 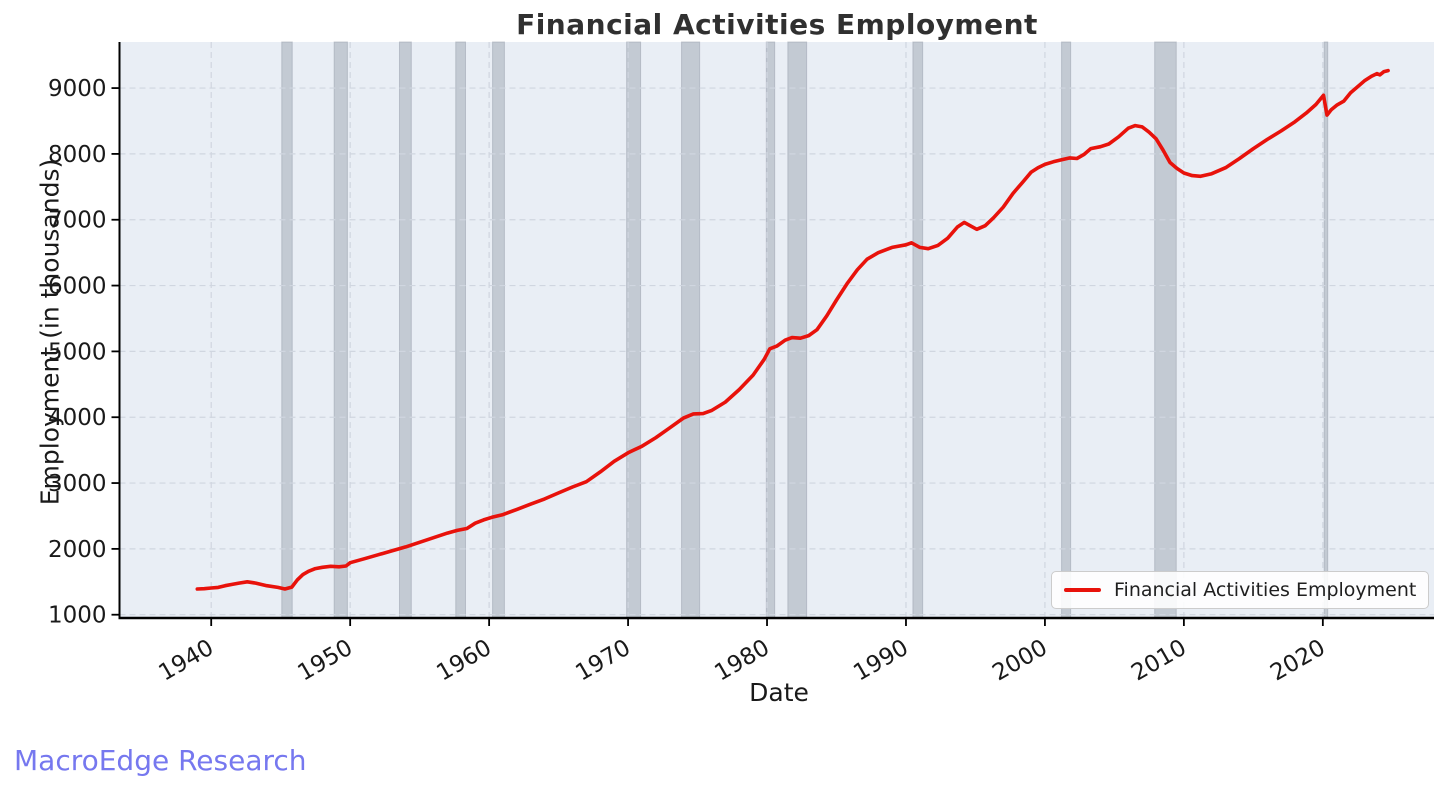 I want to click on x-axis-label: Date, so click(x=779, y=692).